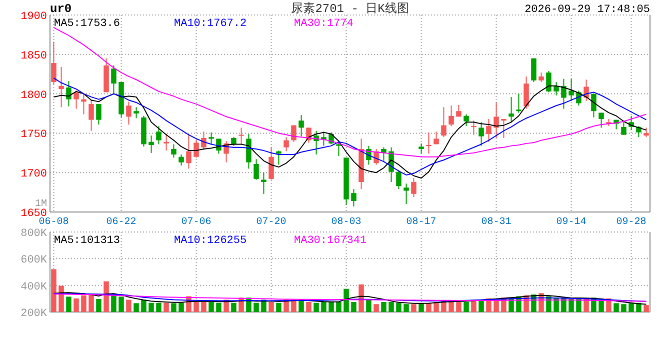 The image size is (660, 360). What do you see at coordinates (33, 56) in the screenshot?
I see `y-tick-label: 1850` at bounding box center [33, 56].